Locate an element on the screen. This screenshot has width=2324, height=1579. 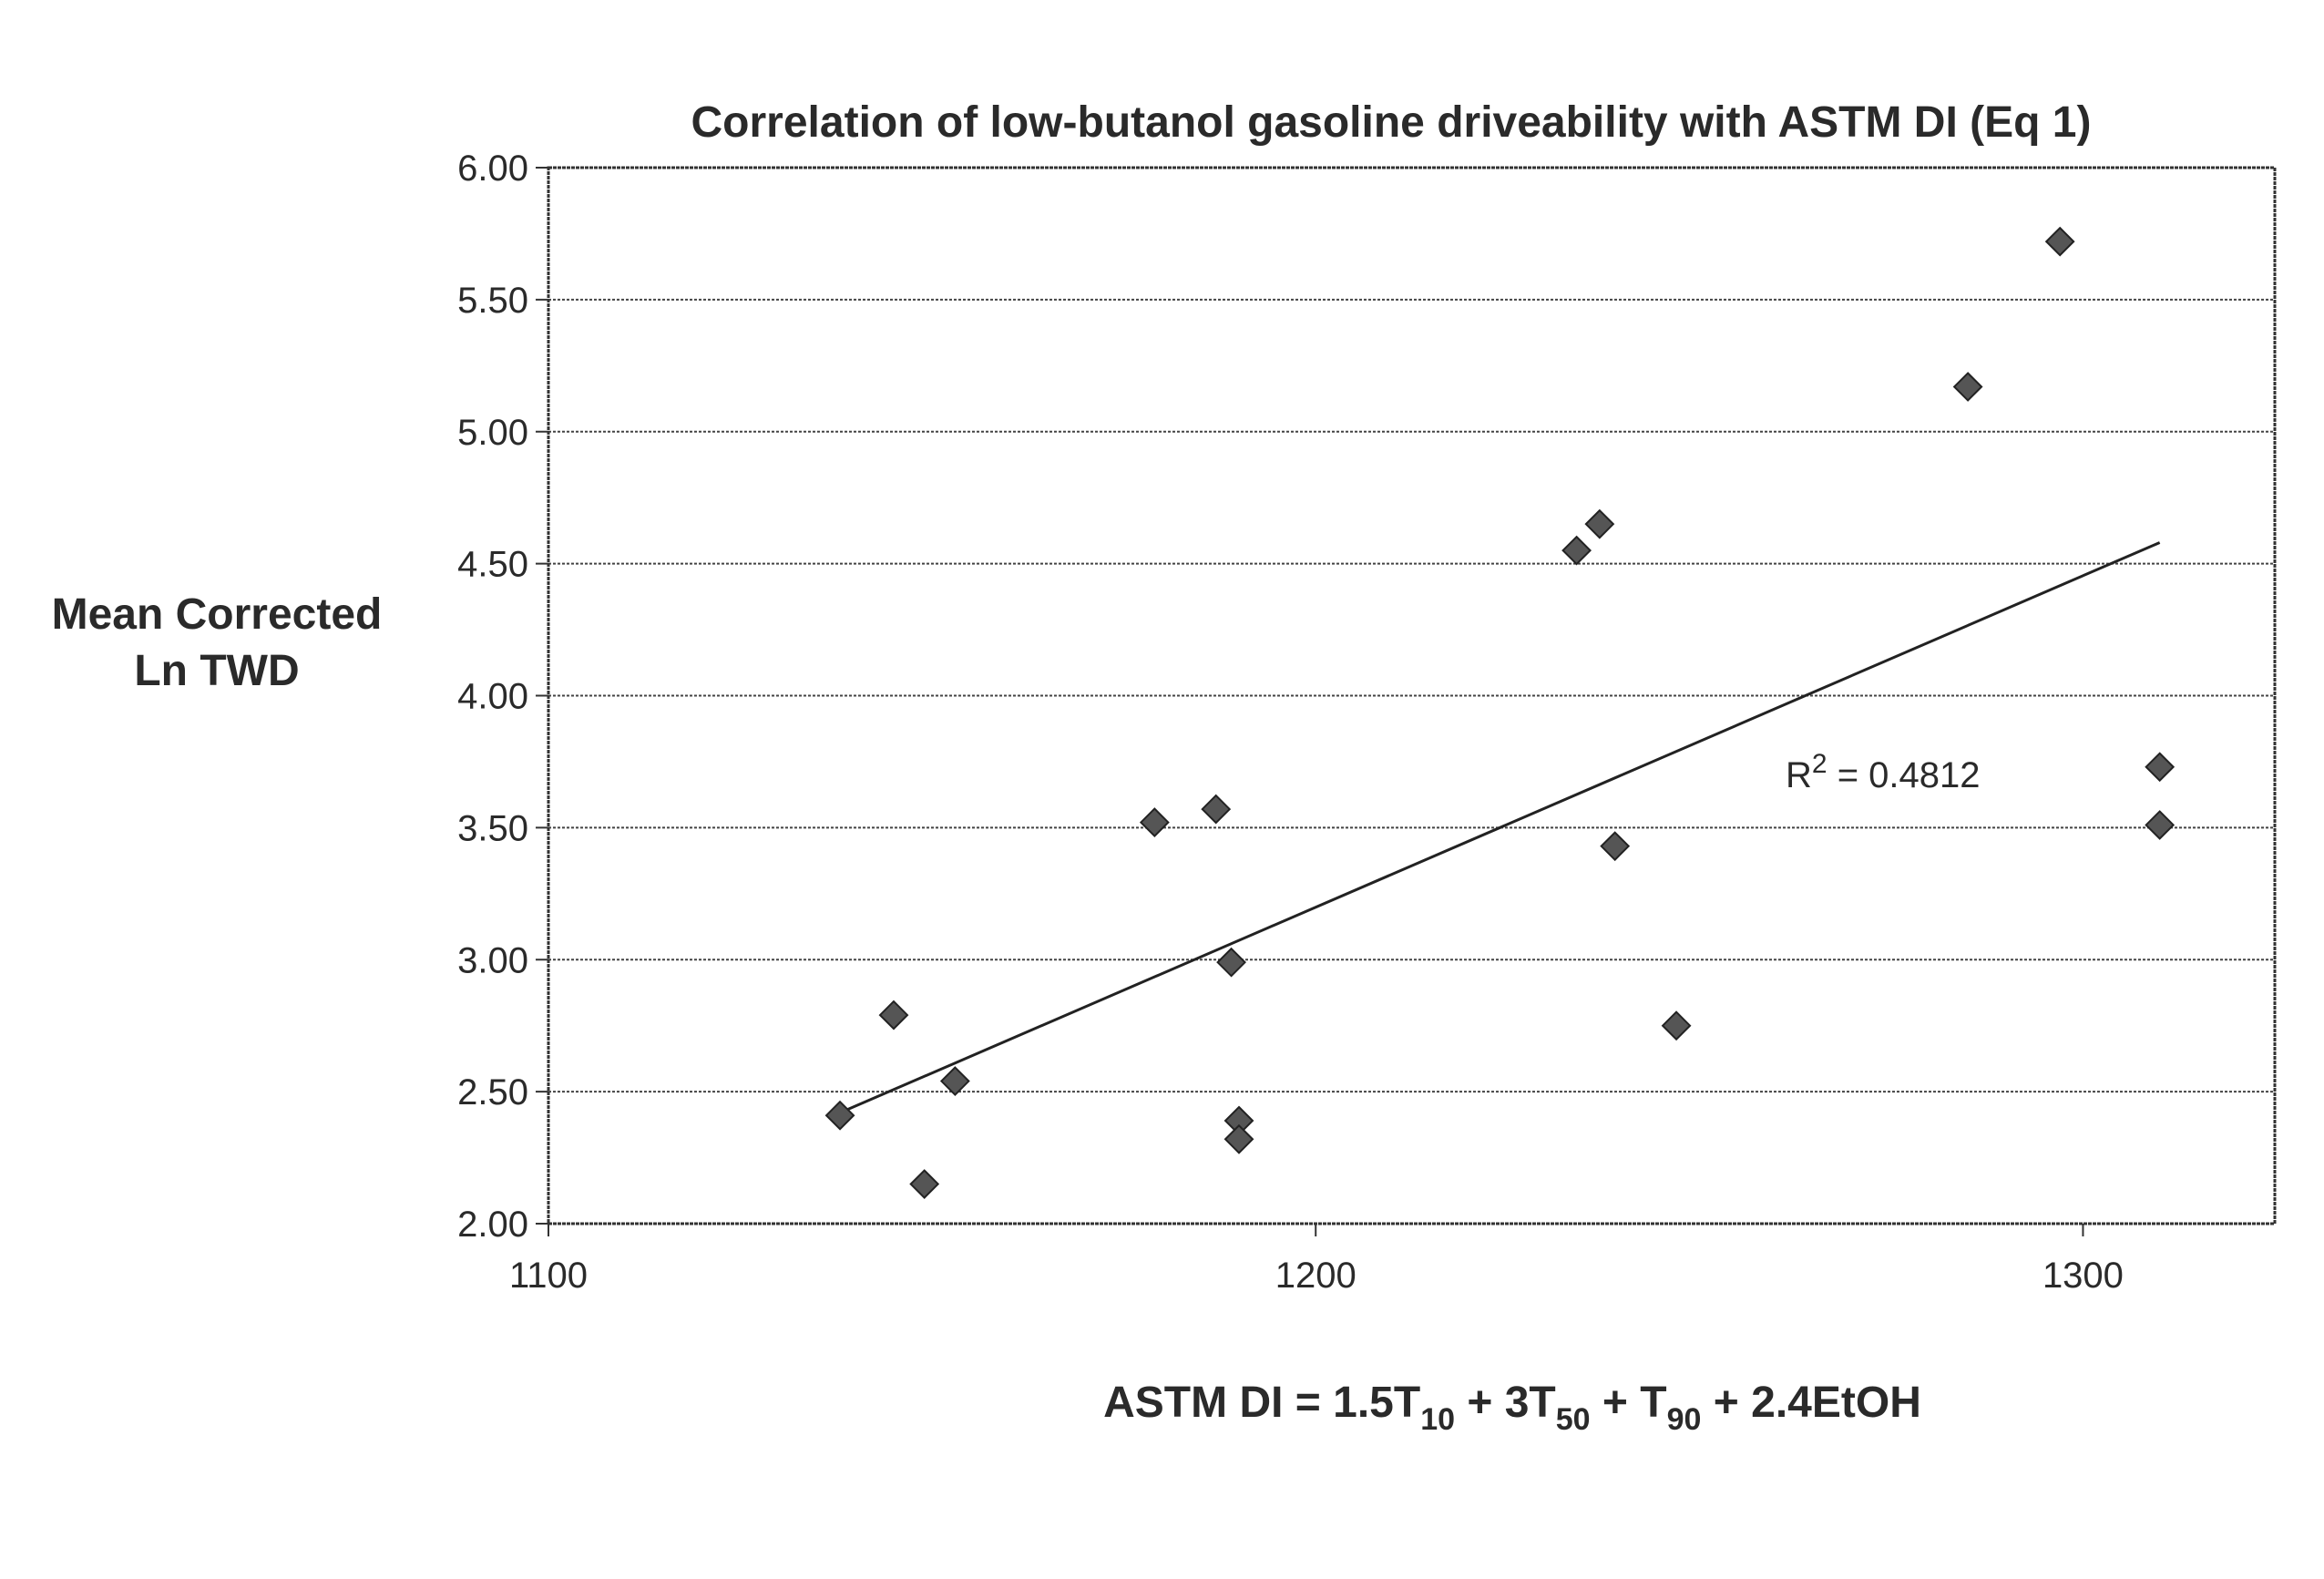
y-tick-label: 4.50 is located at coordinates (492, 565).